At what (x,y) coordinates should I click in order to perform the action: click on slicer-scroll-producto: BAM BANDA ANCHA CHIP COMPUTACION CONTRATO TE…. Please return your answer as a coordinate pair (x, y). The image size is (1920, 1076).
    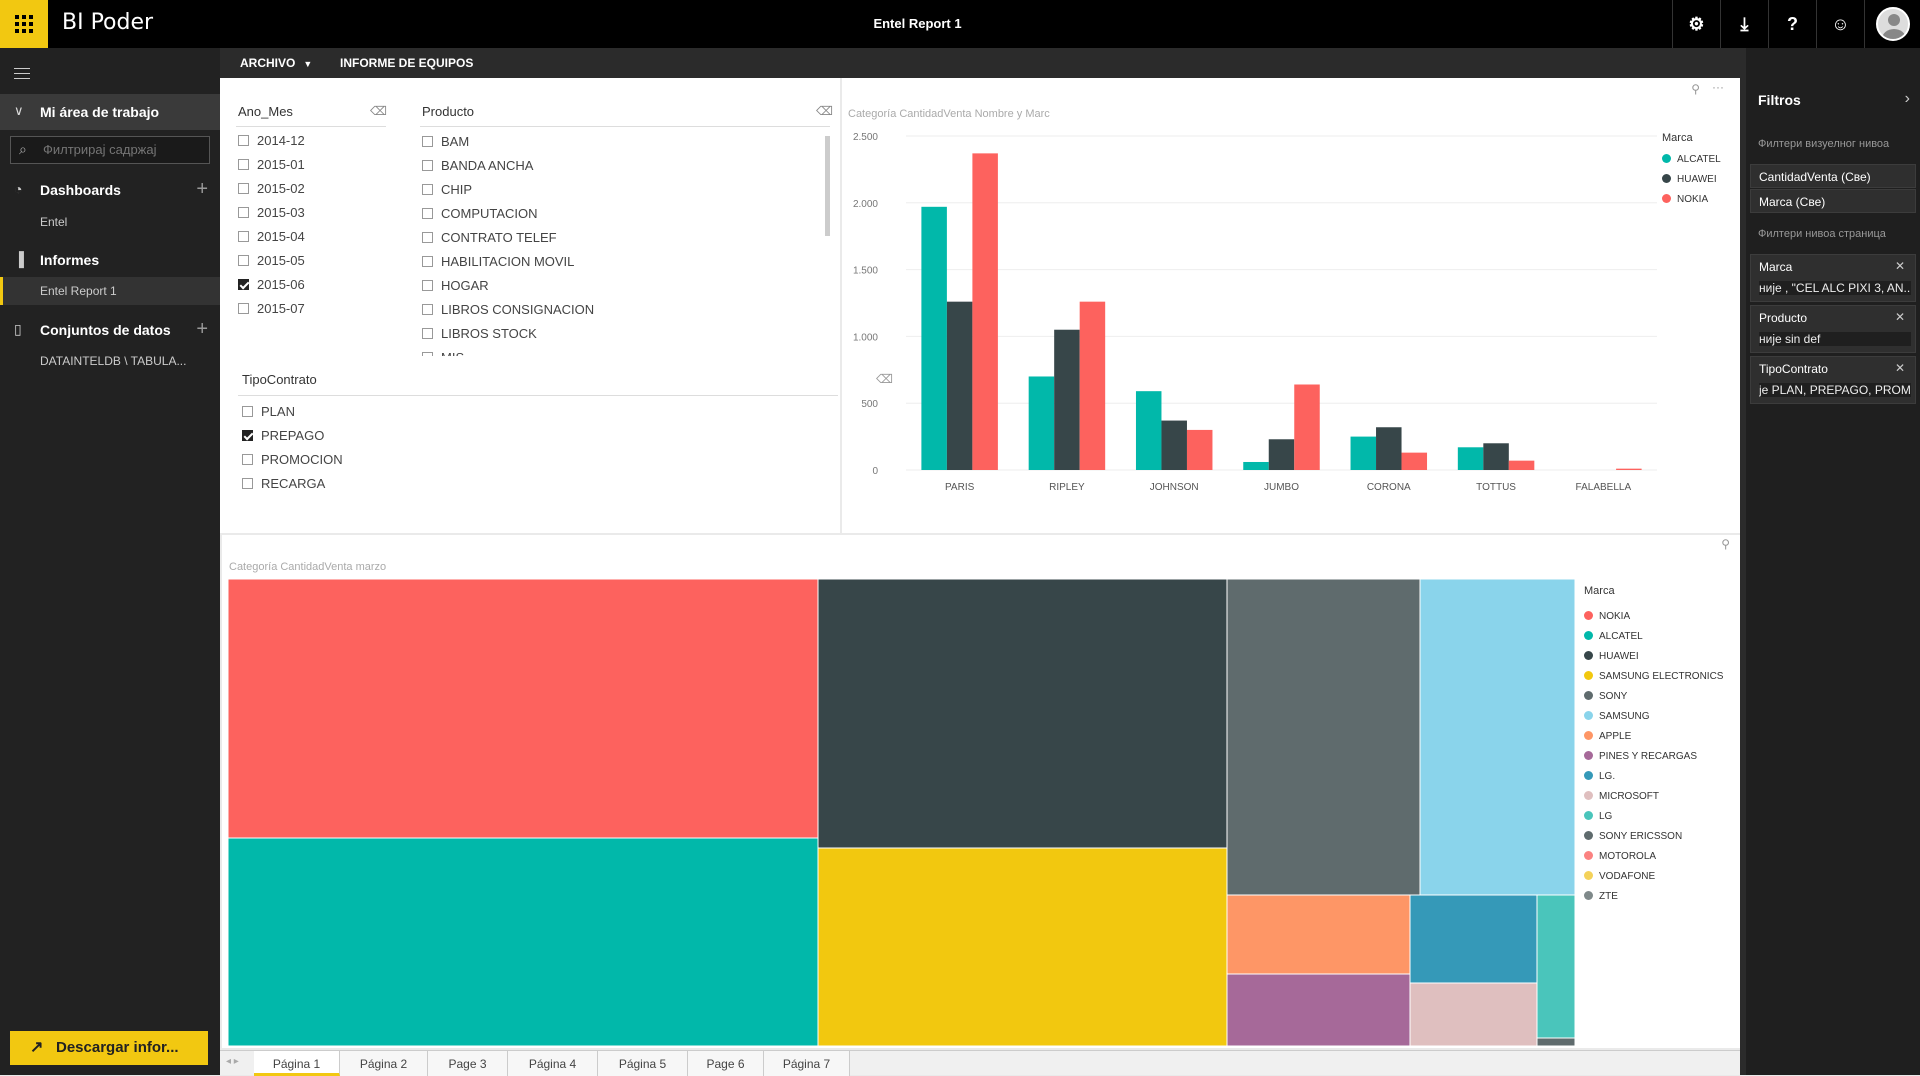
    Looking at the image, I should click on (625, 245).